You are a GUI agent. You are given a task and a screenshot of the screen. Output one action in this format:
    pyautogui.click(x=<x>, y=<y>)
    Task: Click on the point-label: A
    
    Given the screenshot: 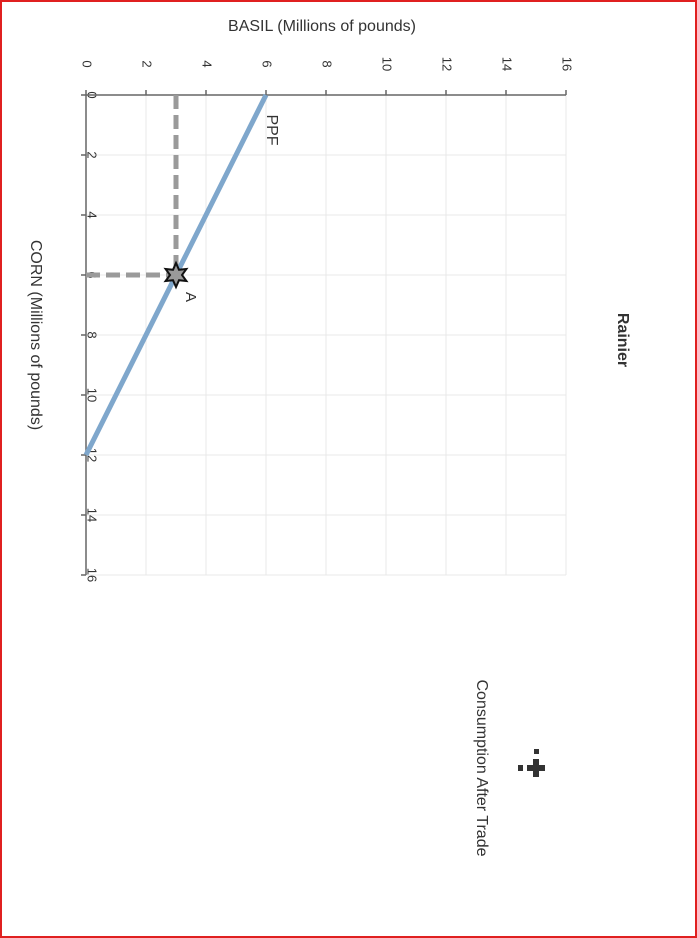 What is the action you would take?
    pyautogui.click(x=190, y=297)
    